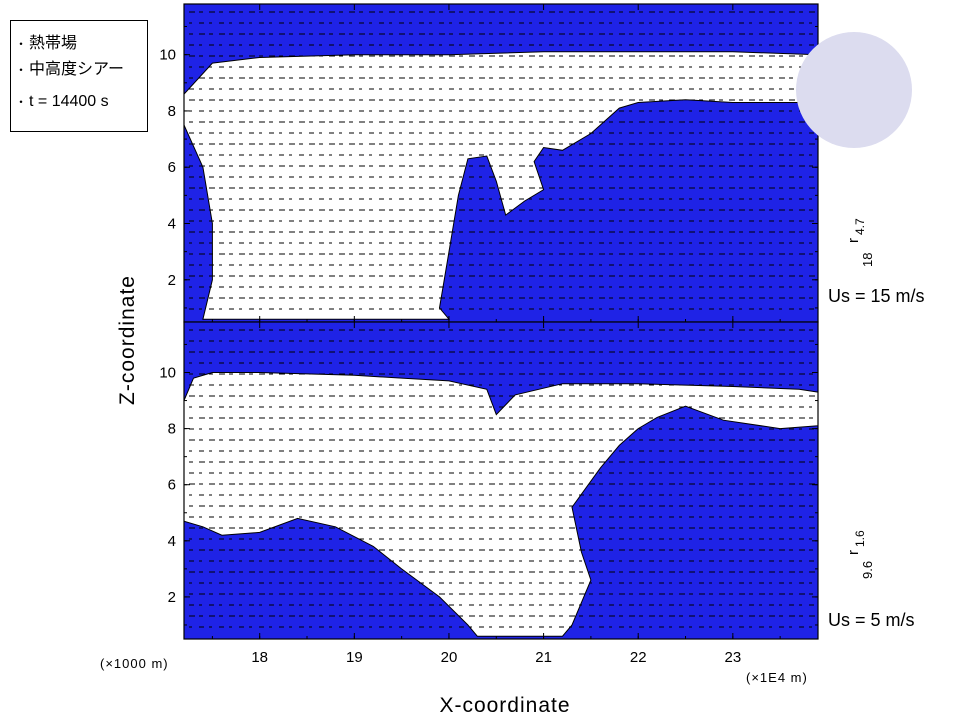  I want to click on x-tick-label: 18, so click(259, 657).